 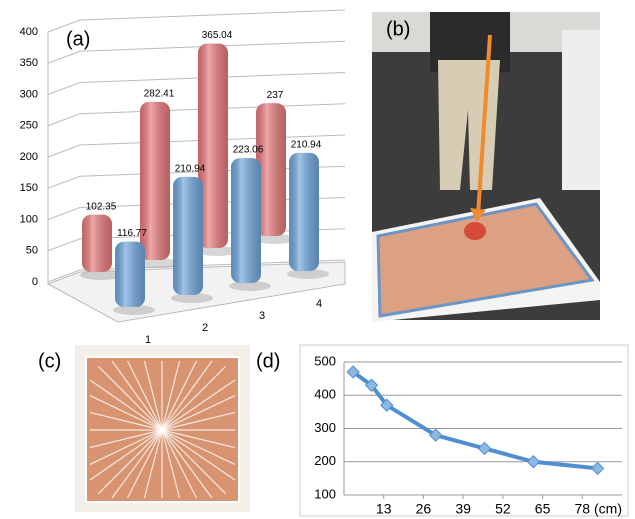 What do you see at coordinates (475, 231) in the screenshot?
I see `receiver` at bounding box center [475, 231].